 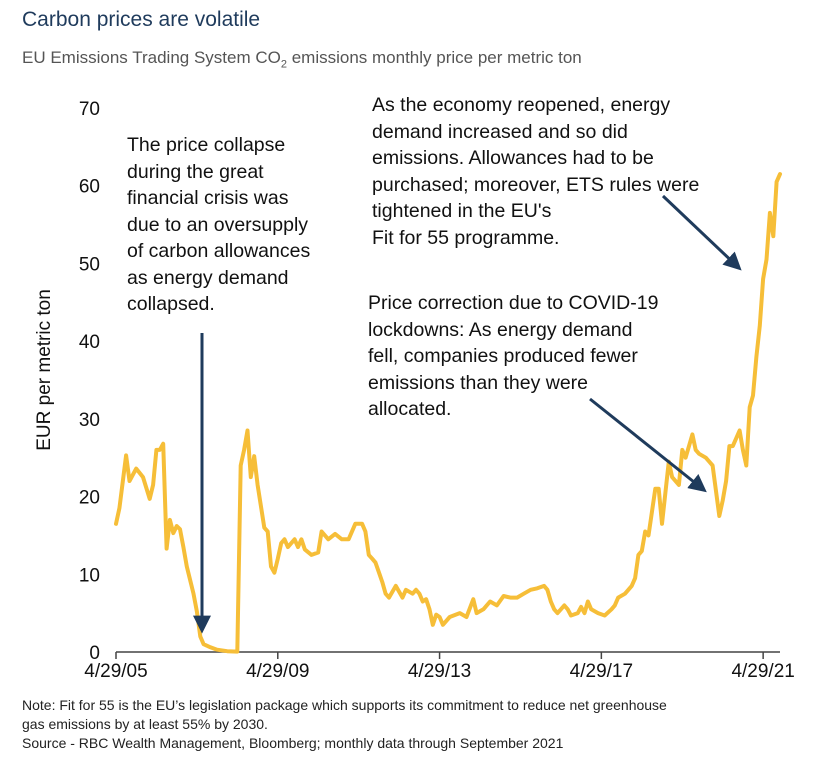 What do you see at coordinates (206, 145) in the screenshot?
I see `annotation-line: The price collapse` at bounding box center [206, 145].